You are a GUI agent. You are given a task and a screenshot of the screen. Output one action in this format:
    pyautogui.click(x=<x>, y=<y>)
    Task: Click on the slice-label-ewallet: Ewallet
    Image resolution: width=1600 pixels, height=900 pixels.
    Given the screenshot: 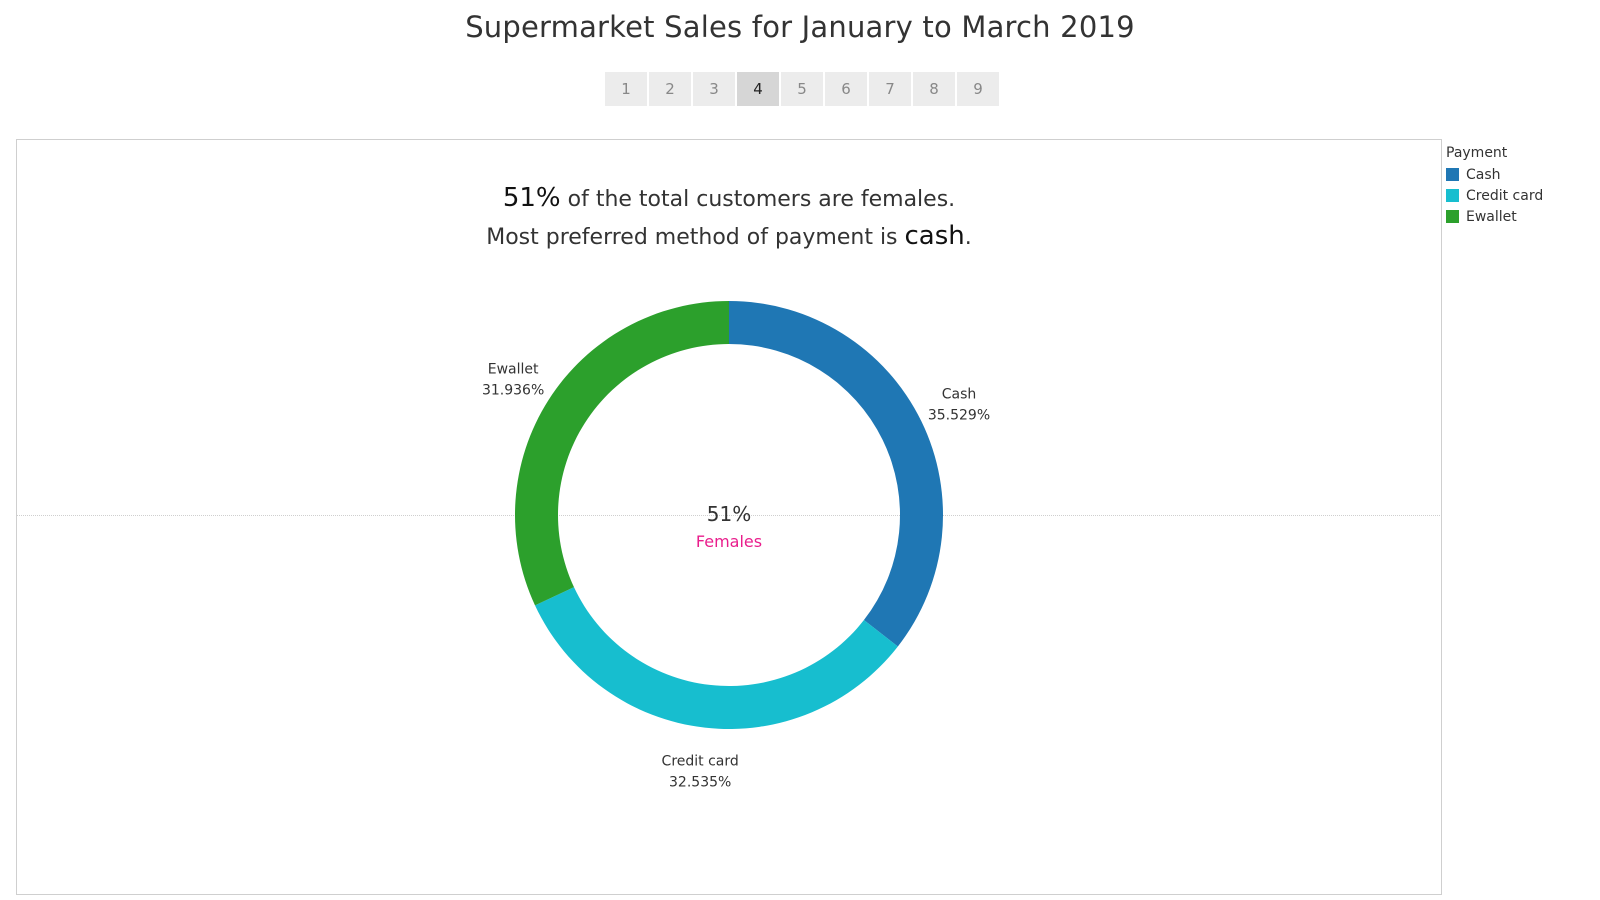 What is the action you would take?
    pyautogui.click(x=513, y=369)
    